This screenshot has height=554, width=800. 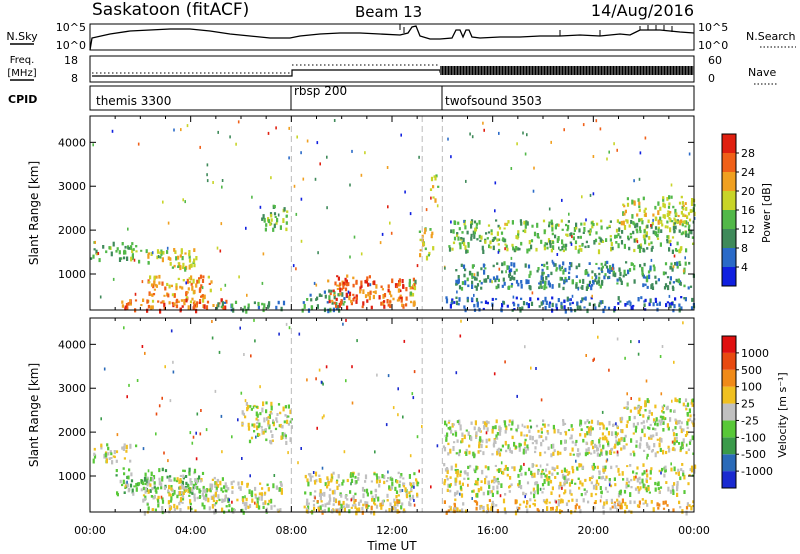 What do you see at coordinates (392, 38) in the screenshot?
I see `nsky-trace` at bounding box center [392, 38].